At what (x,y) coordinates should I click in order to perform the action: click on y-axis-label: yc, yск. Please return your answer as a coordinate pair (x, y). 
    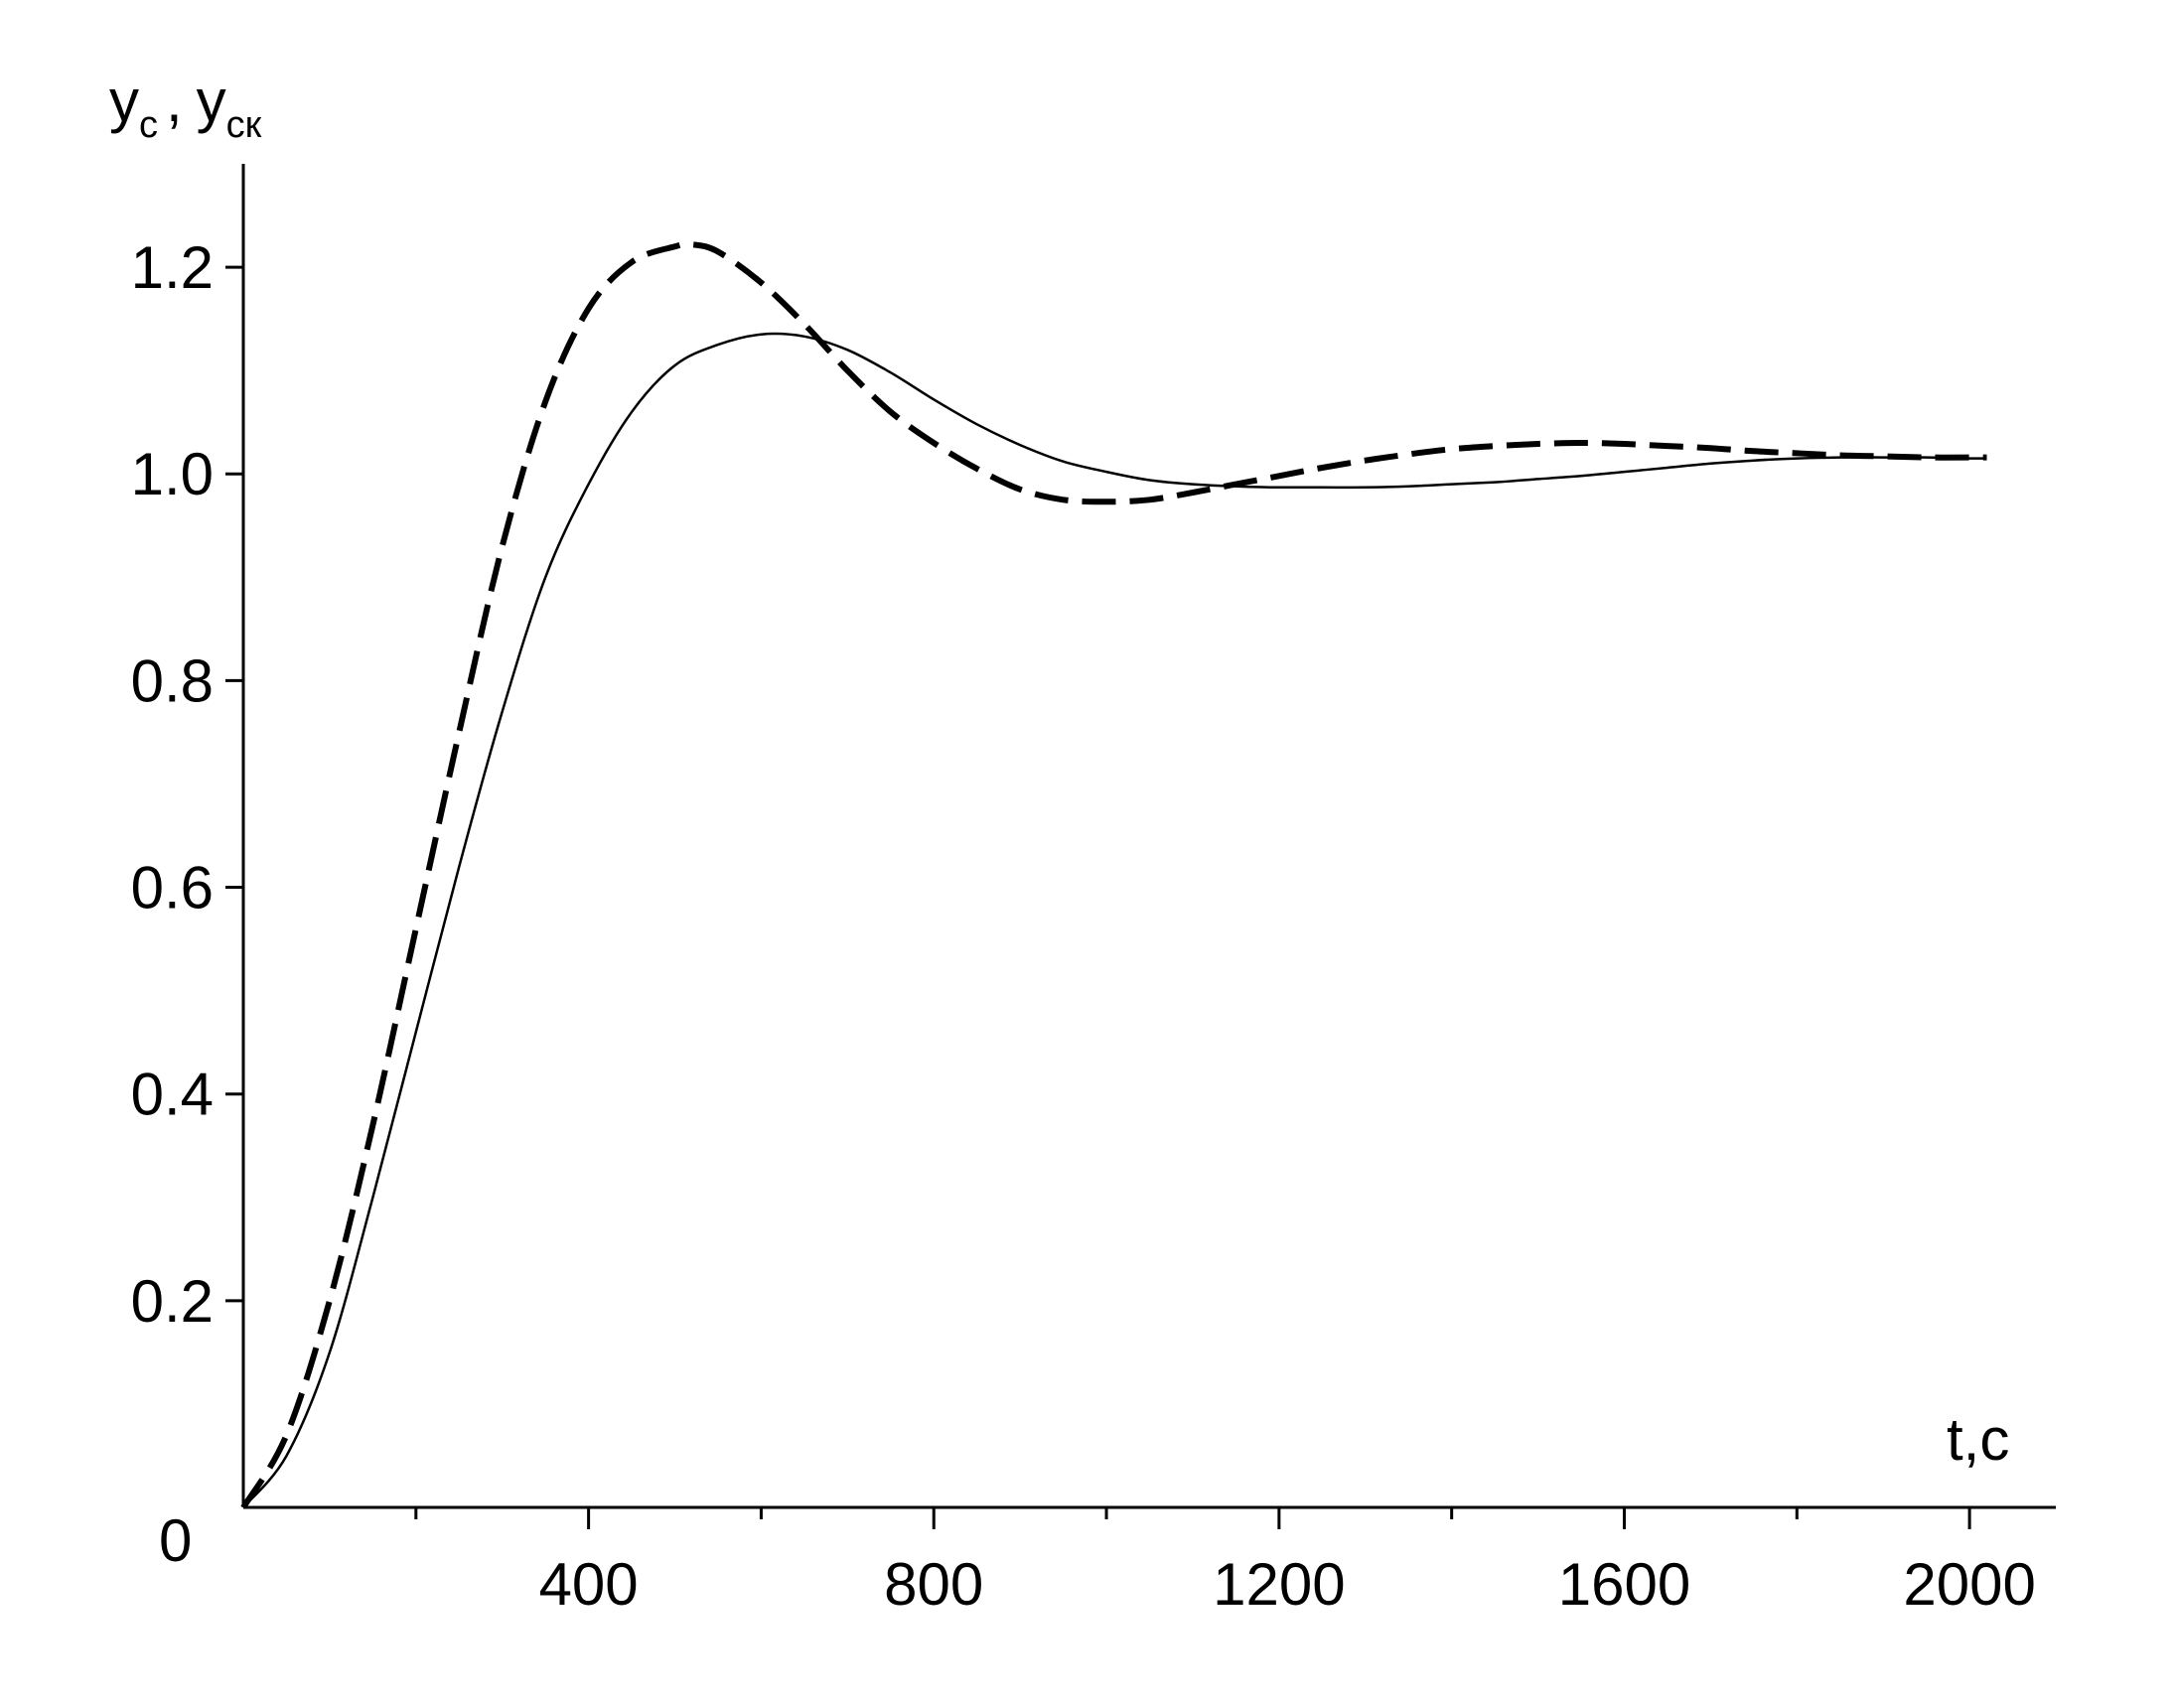
    Looking at the image, I should click on (185, 107).